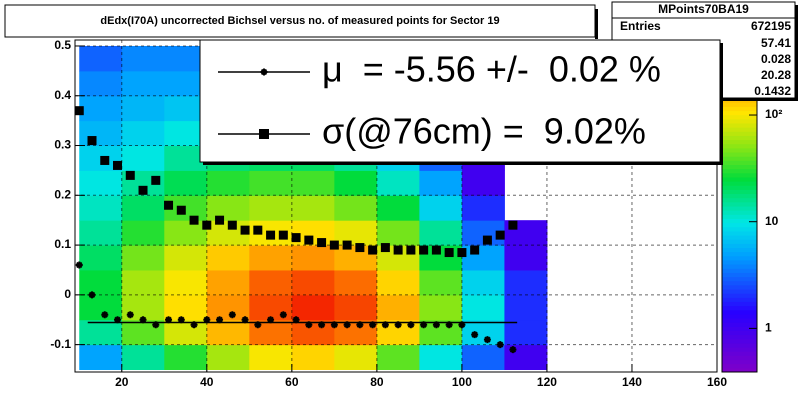 The image size is (799, 412). I want to click on stats-value: 0.1432, so click(772, 91).